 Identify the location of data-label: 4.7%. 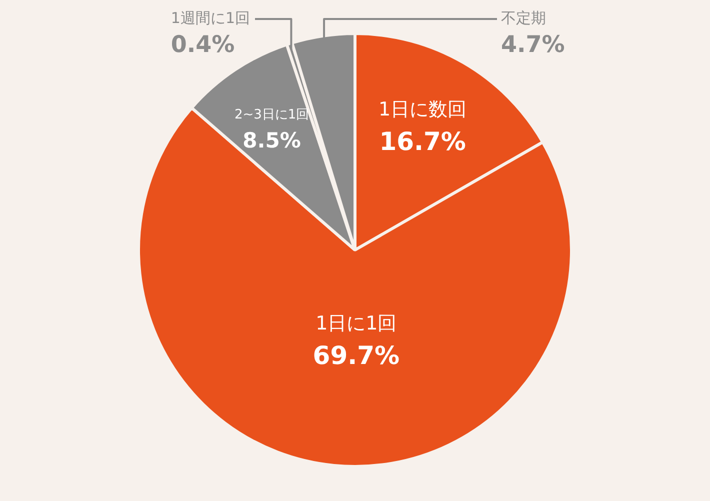
(533, 45).